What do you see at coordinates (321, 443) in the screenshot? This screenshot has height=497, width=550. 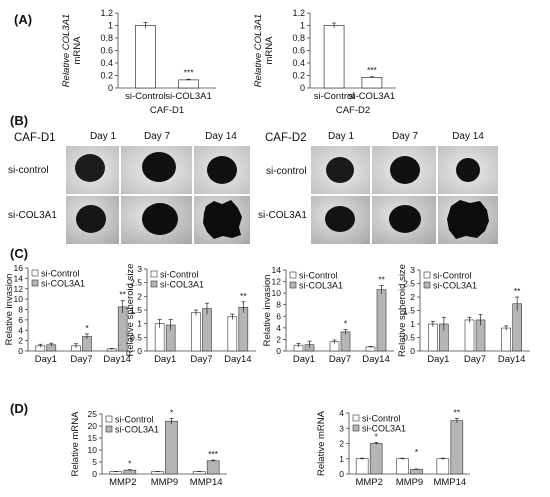 I see `y-axis-label: Relative mRNA` at bounding box center [321, 443].